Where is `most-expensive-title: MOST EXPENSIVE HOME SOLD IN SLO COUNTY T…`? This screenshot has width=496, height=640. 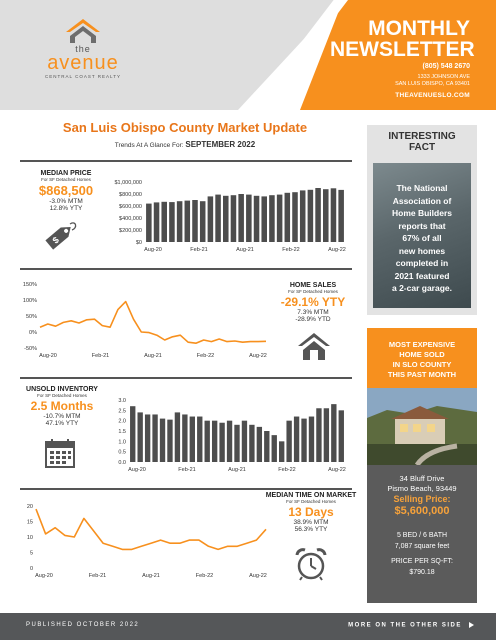 most-expensive-title: MOST EXPENSIVE HOME SOLD IN SLO COUNTY T… is located at coordinates (422, 360).